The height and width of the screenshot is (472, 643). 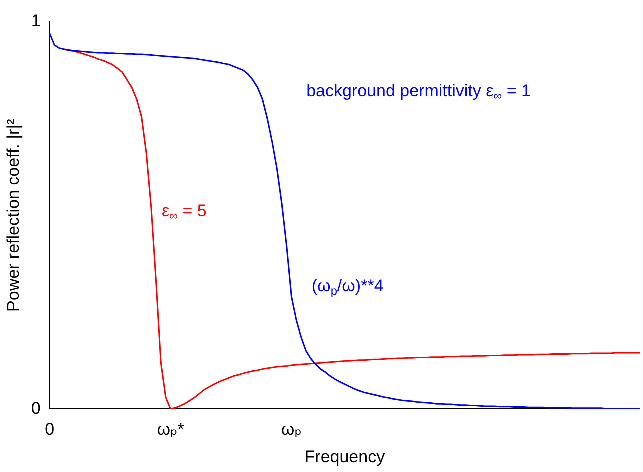 I want to click on x-tick-label: 0, so click(x=50, y=430).